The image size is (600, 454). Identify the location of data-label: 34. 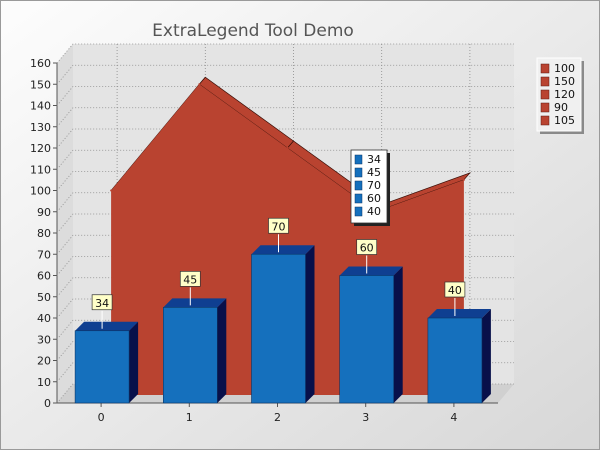
(102, 303).